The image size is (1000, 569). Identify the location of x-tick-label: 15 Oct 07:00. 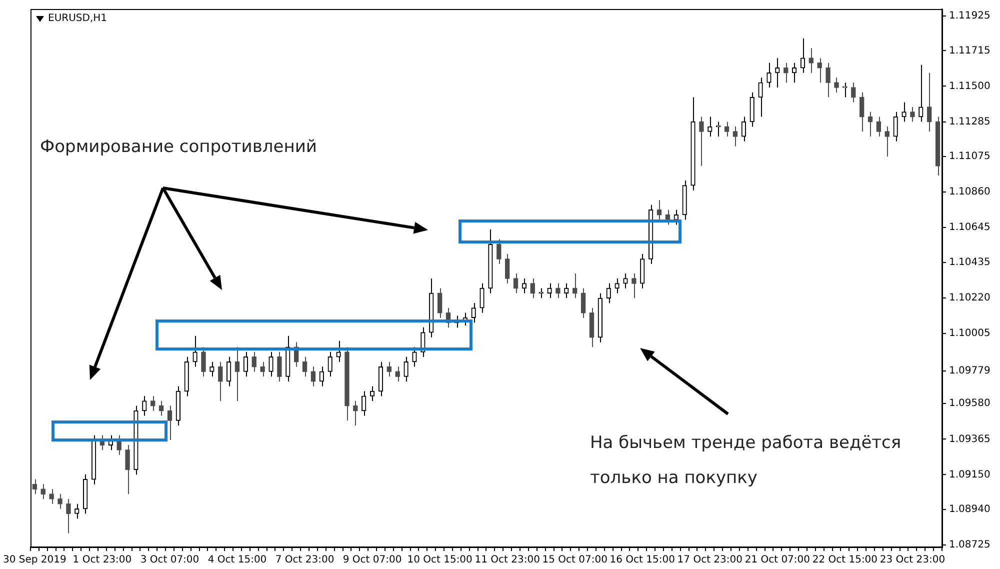
(575, 560).